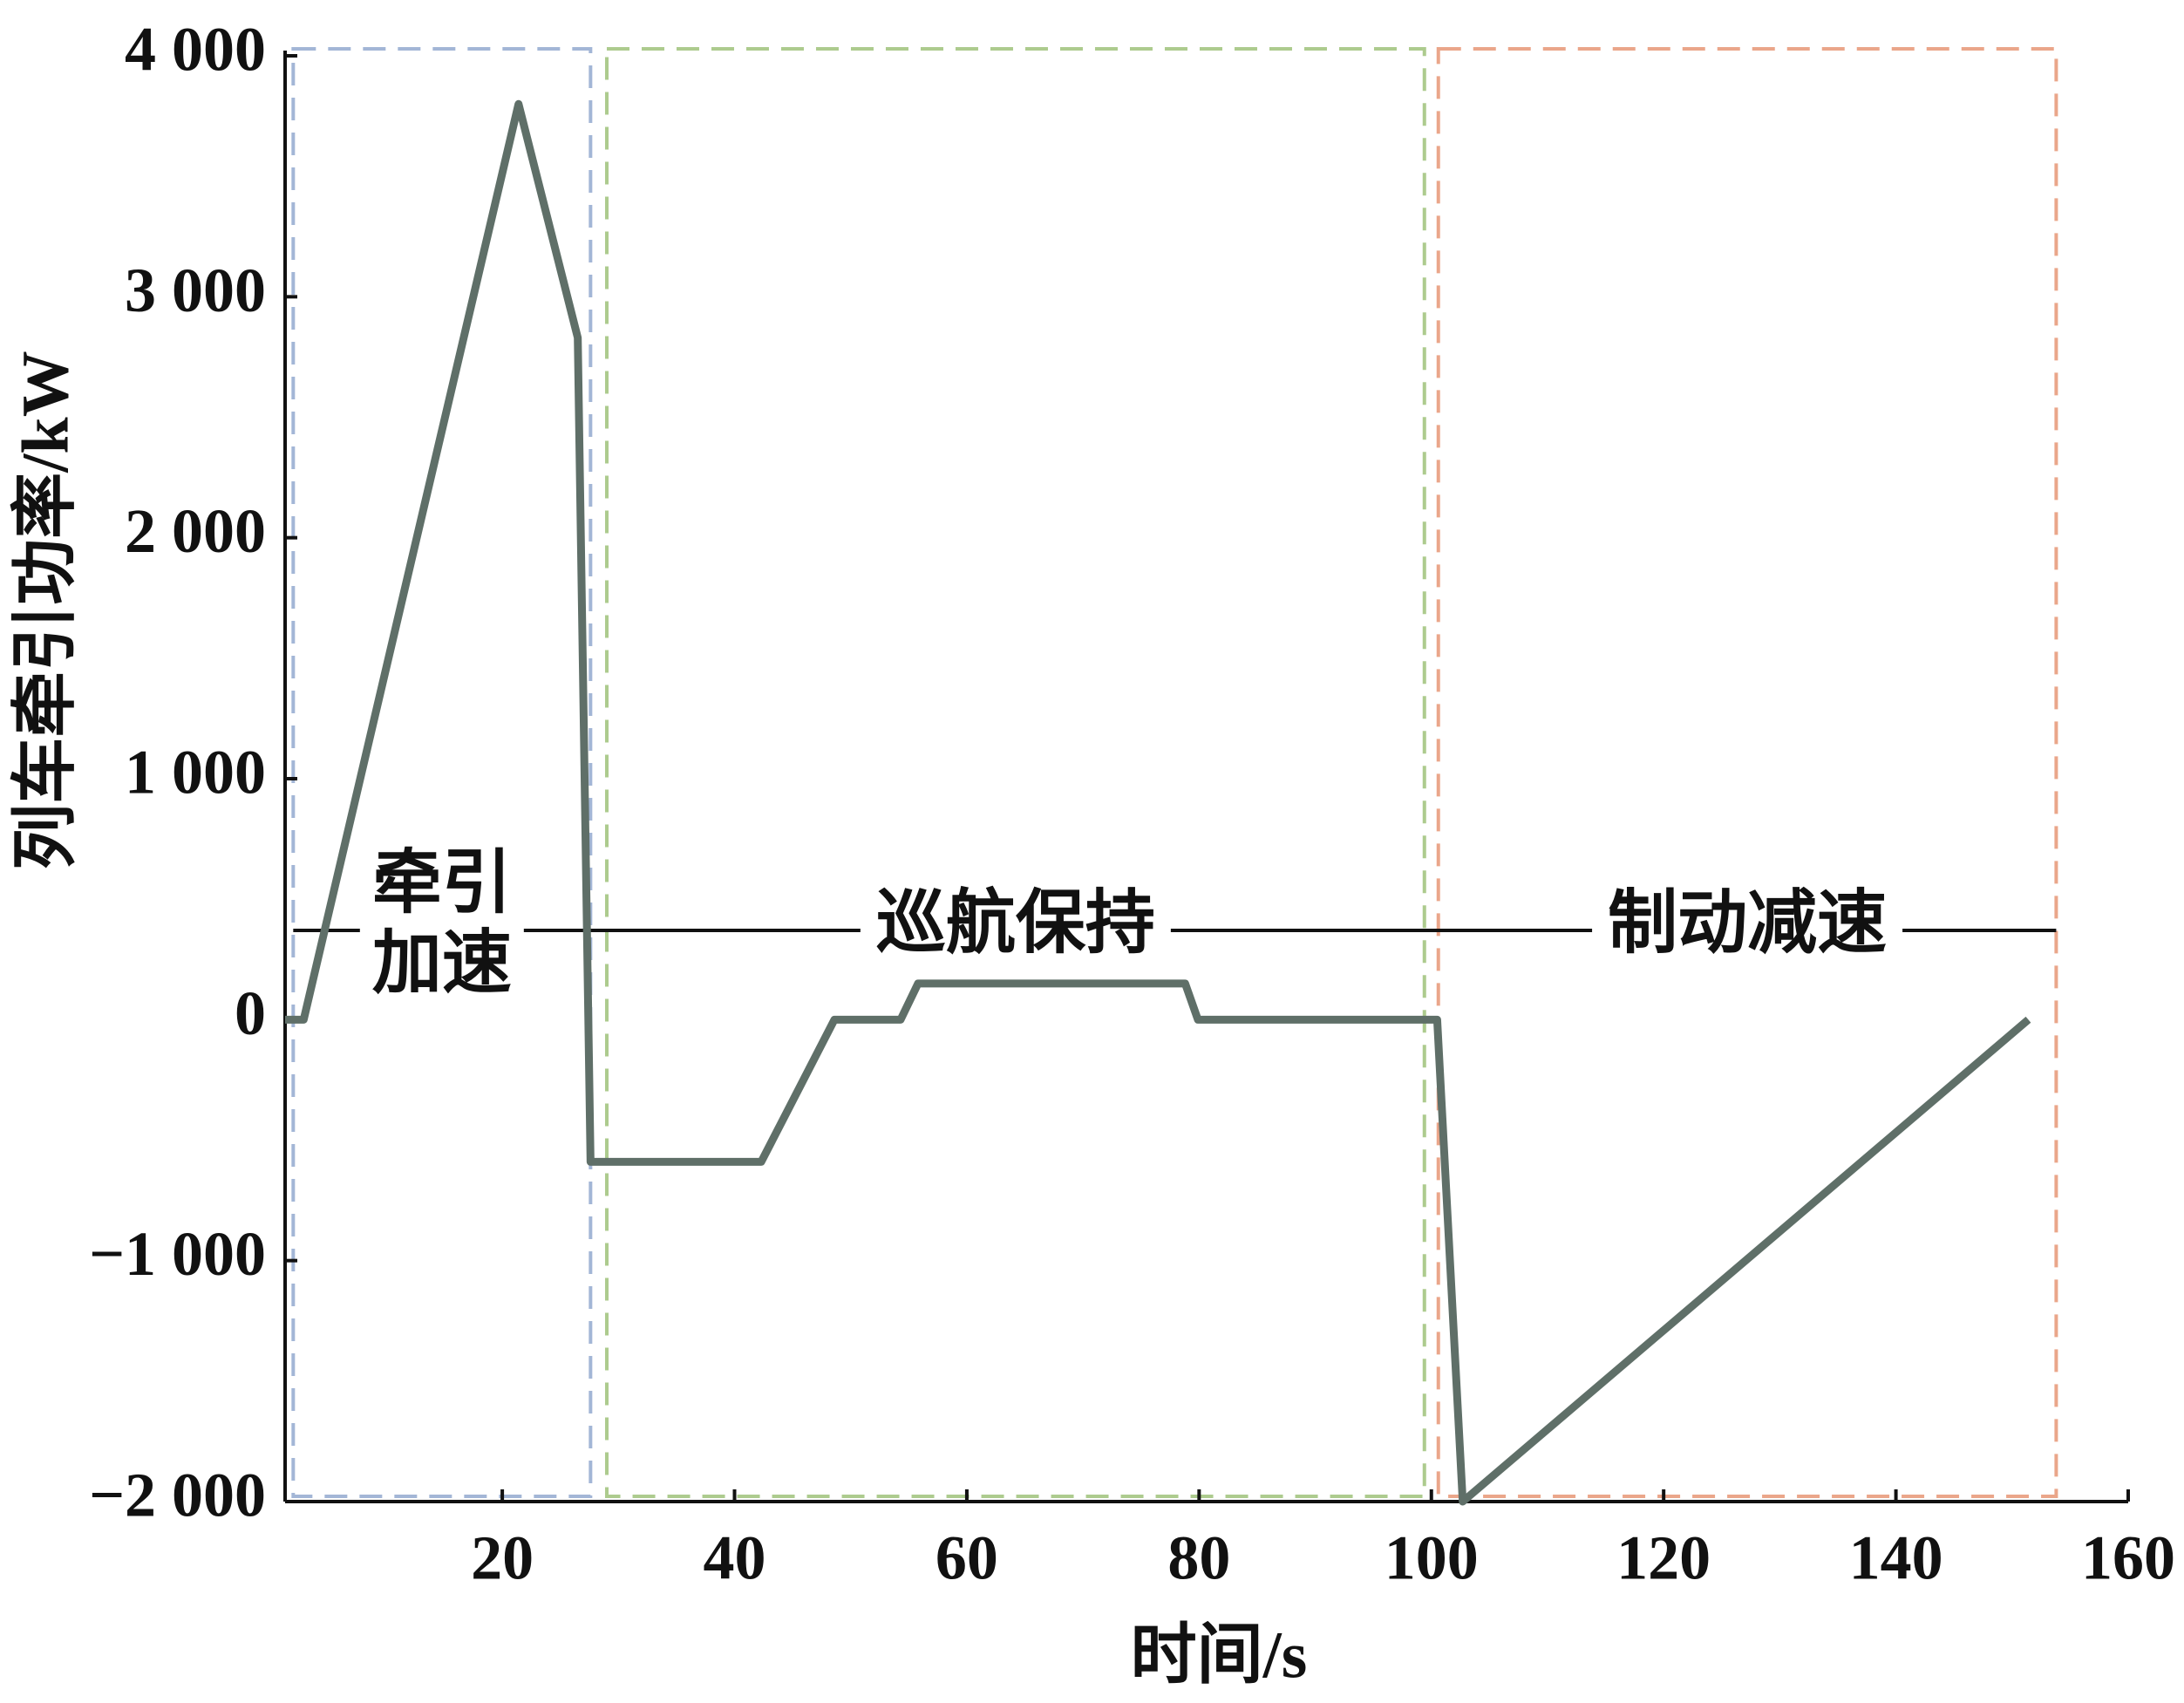 The width and height of the screenshot is (2184, 1703). I want to click on phase-label: 制动减速, so click(1747, 923).